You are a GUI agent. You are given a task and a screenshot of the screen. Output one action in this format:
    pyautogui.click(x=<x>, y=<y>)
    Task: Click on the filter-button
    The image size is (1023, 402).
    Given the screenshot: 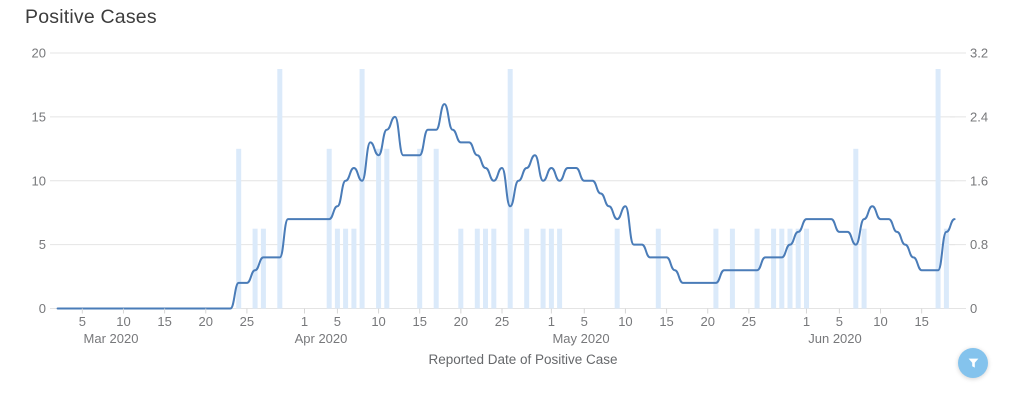 What is the action you would take?
    pyautogui.click(x=973, y=363)
    